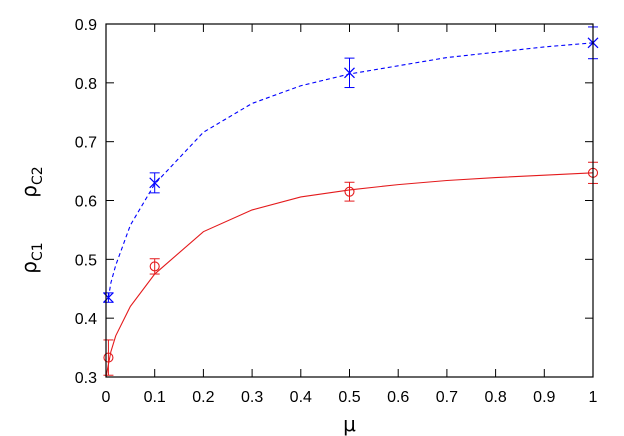 The height and width of the screenshot is (436, 624). I want to click on x-tick-label: 0.8, so click(495, 397).